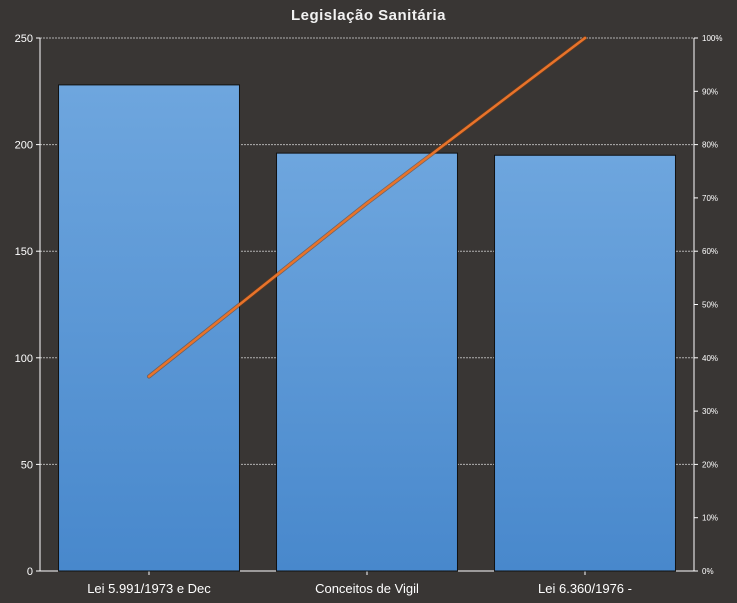 The image size is (737, 603). What do you see at coordinates (710, 145) in the screenshot?
I see `y2-tick-label: 80%` at bounding box center [710, 145].